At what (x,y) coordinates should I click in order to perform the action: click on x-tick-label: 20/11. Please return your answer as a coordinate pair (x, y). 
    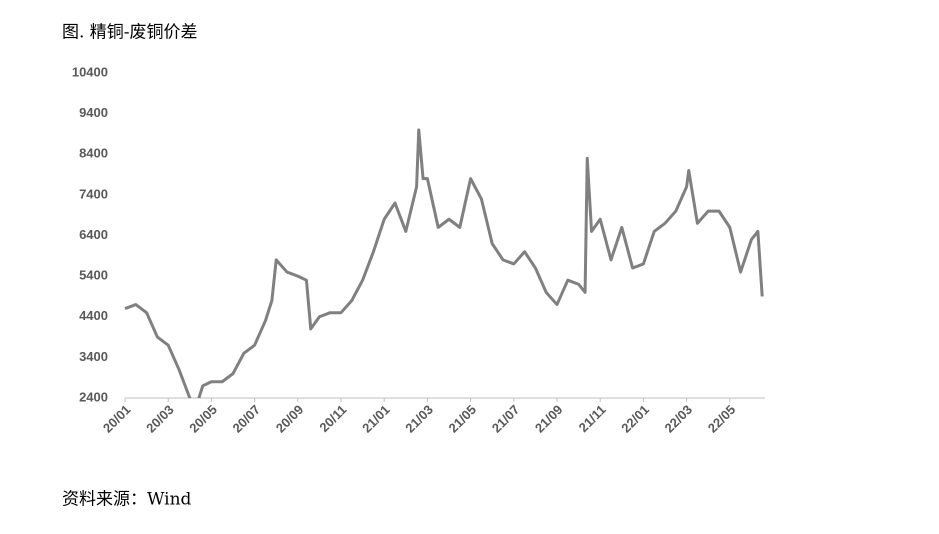
    Looking at the image, I should click on (332, 418).